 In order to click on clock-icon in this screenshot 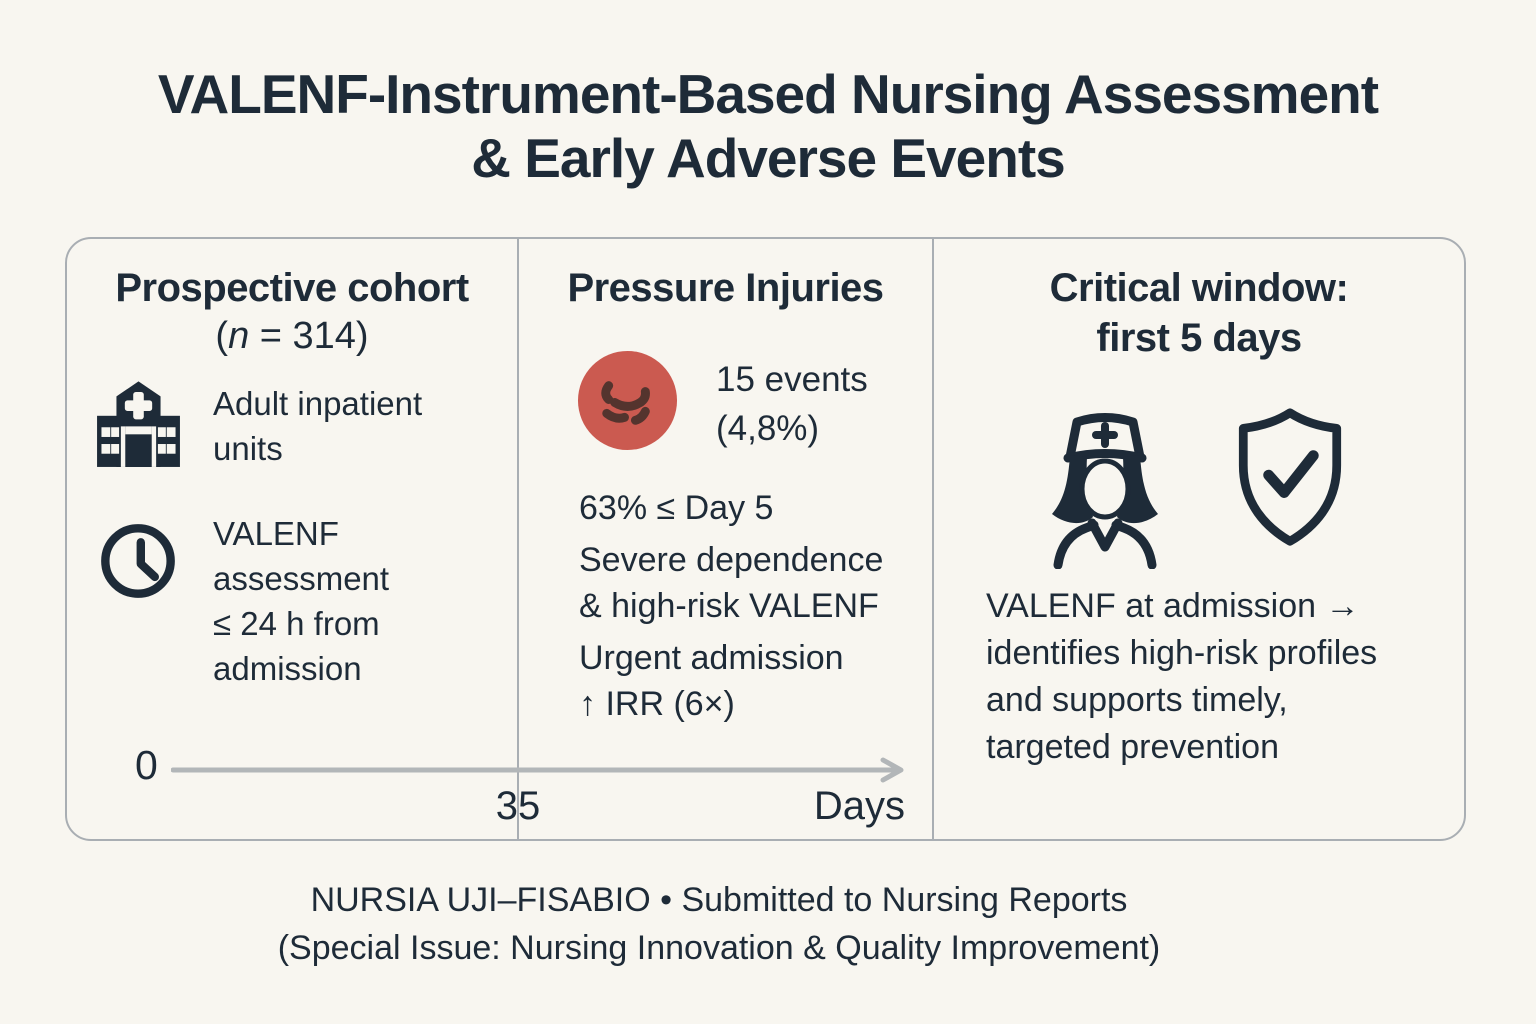, I will do `click(138, 557)`.